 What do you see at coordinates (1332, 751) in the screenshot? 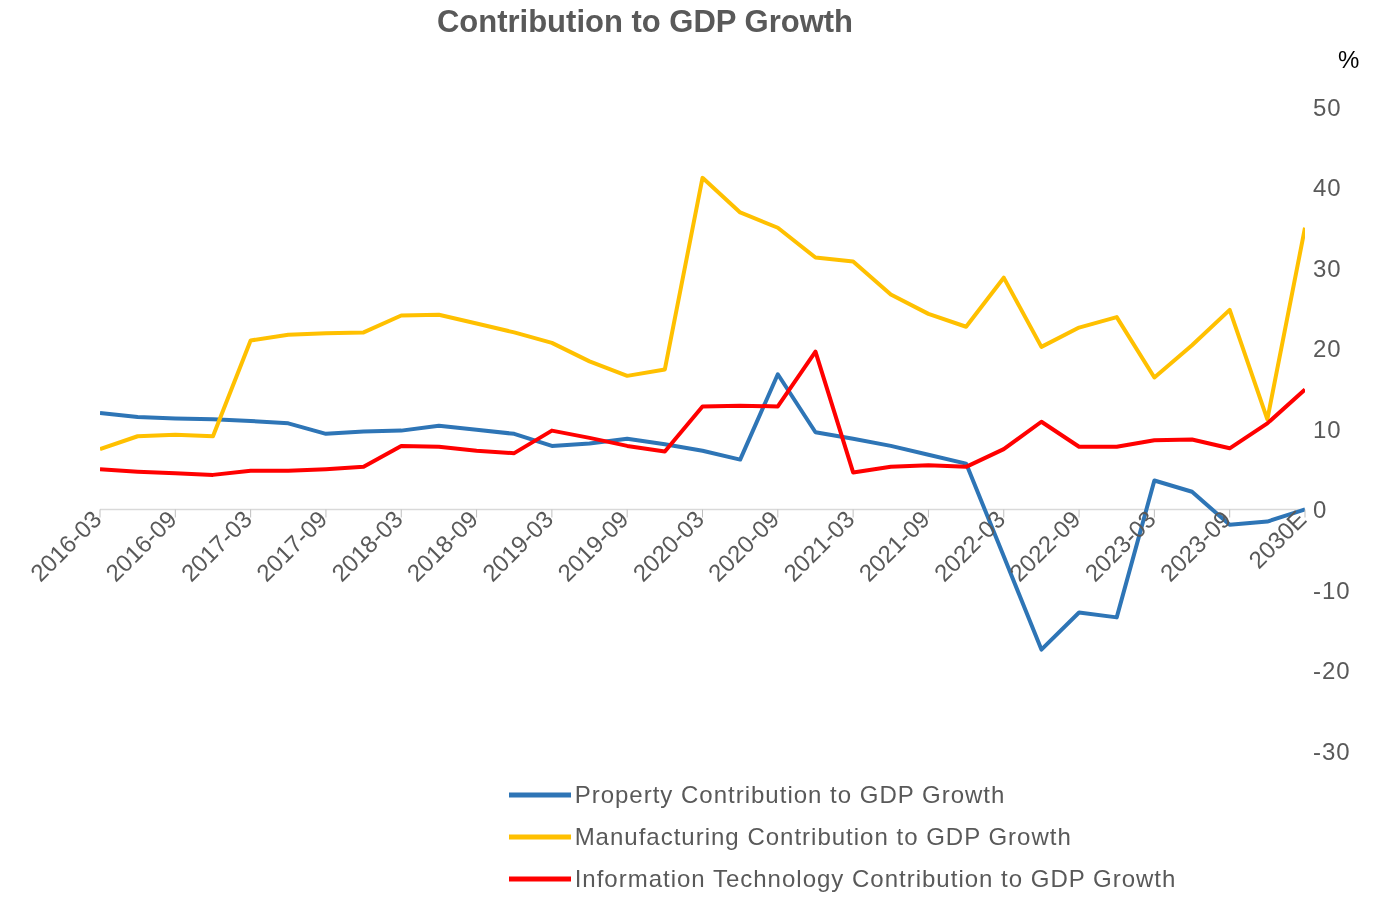
I see `y-tick-label: -30` at bounding box center [1332, 751].